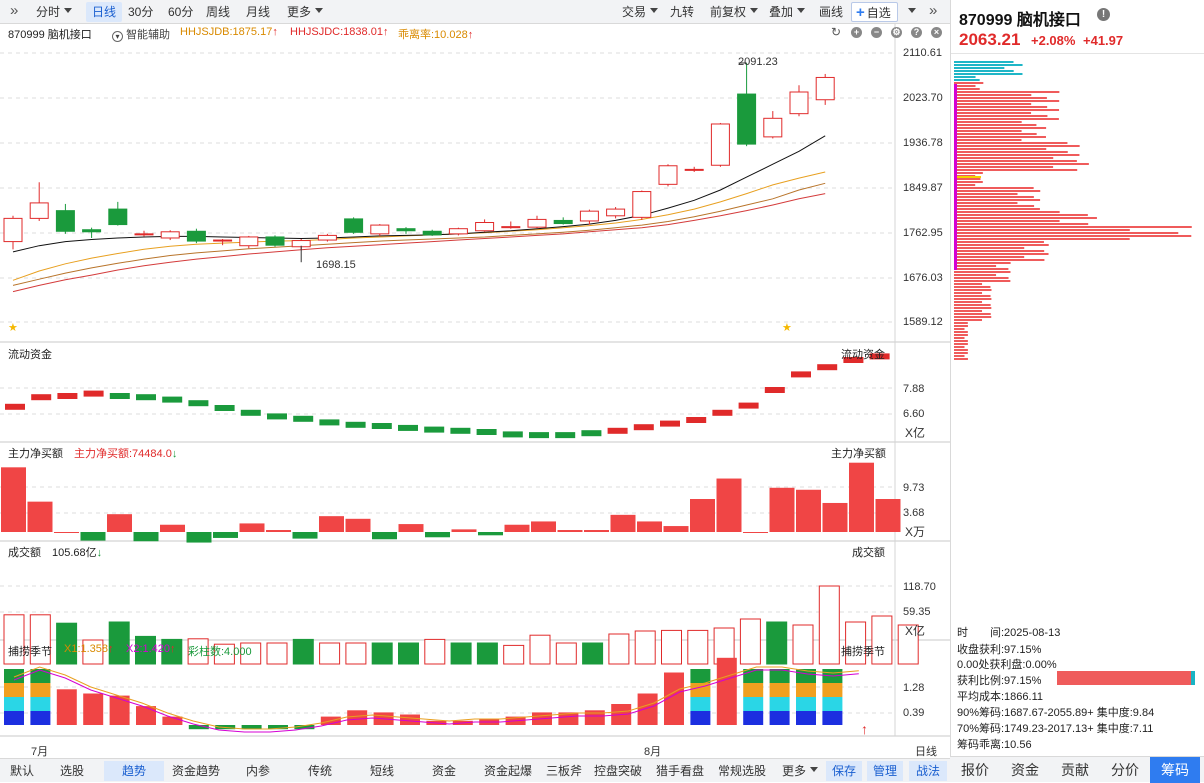 Image resolution: width=1204 pixels, height=783 pixels. What do you see at coordinates (1175, 770) in the screenshot?
I see `quote-tab-4: 筹码` at bounding box center [1175, 770].